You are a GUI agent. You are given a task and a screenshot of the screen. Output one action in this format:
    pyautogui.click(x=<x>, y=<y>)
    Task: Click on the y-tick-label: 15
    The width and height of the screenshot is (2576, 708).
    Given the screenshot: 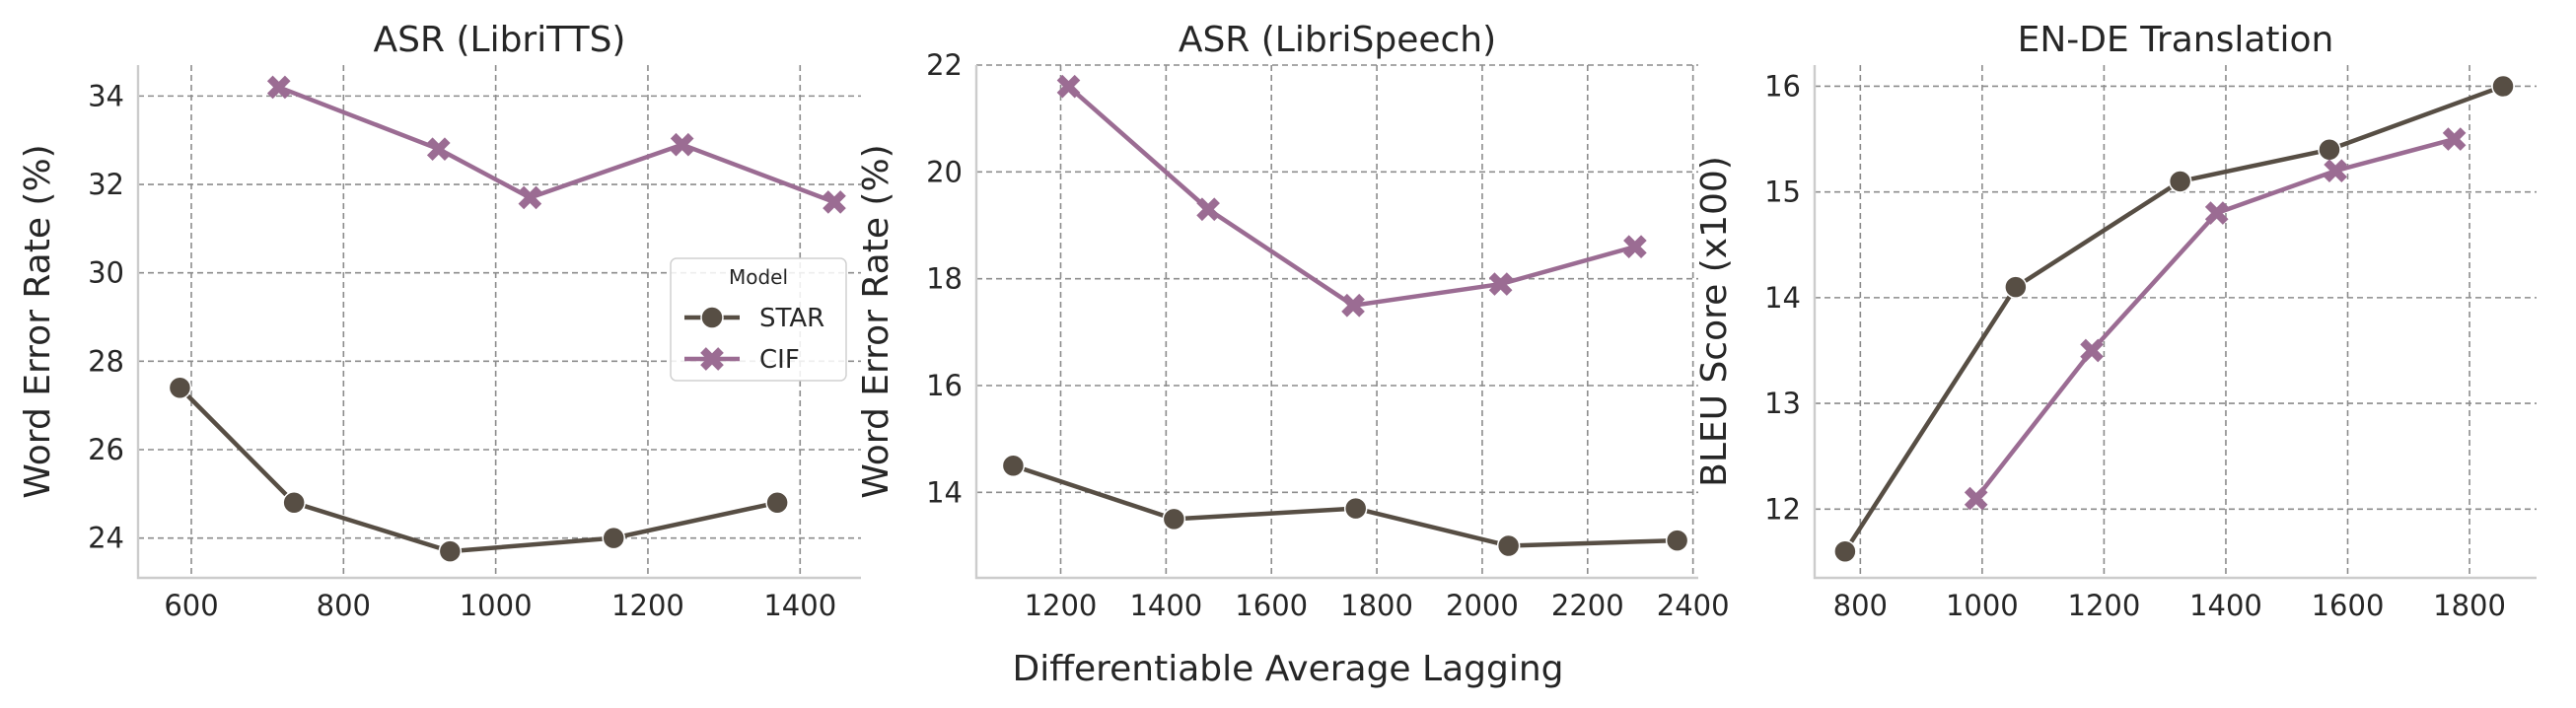 What is the action you would take?
    pyautogui.click(x=1782, y=192)
    